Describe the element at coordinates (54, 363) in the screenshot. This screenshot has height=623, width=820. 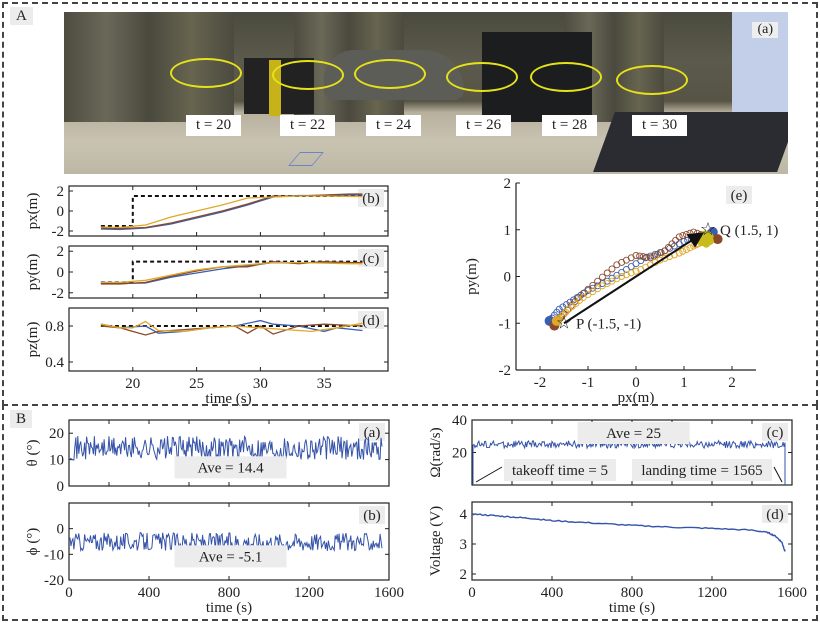
I see `y-tick-label: 0.4` at that location.